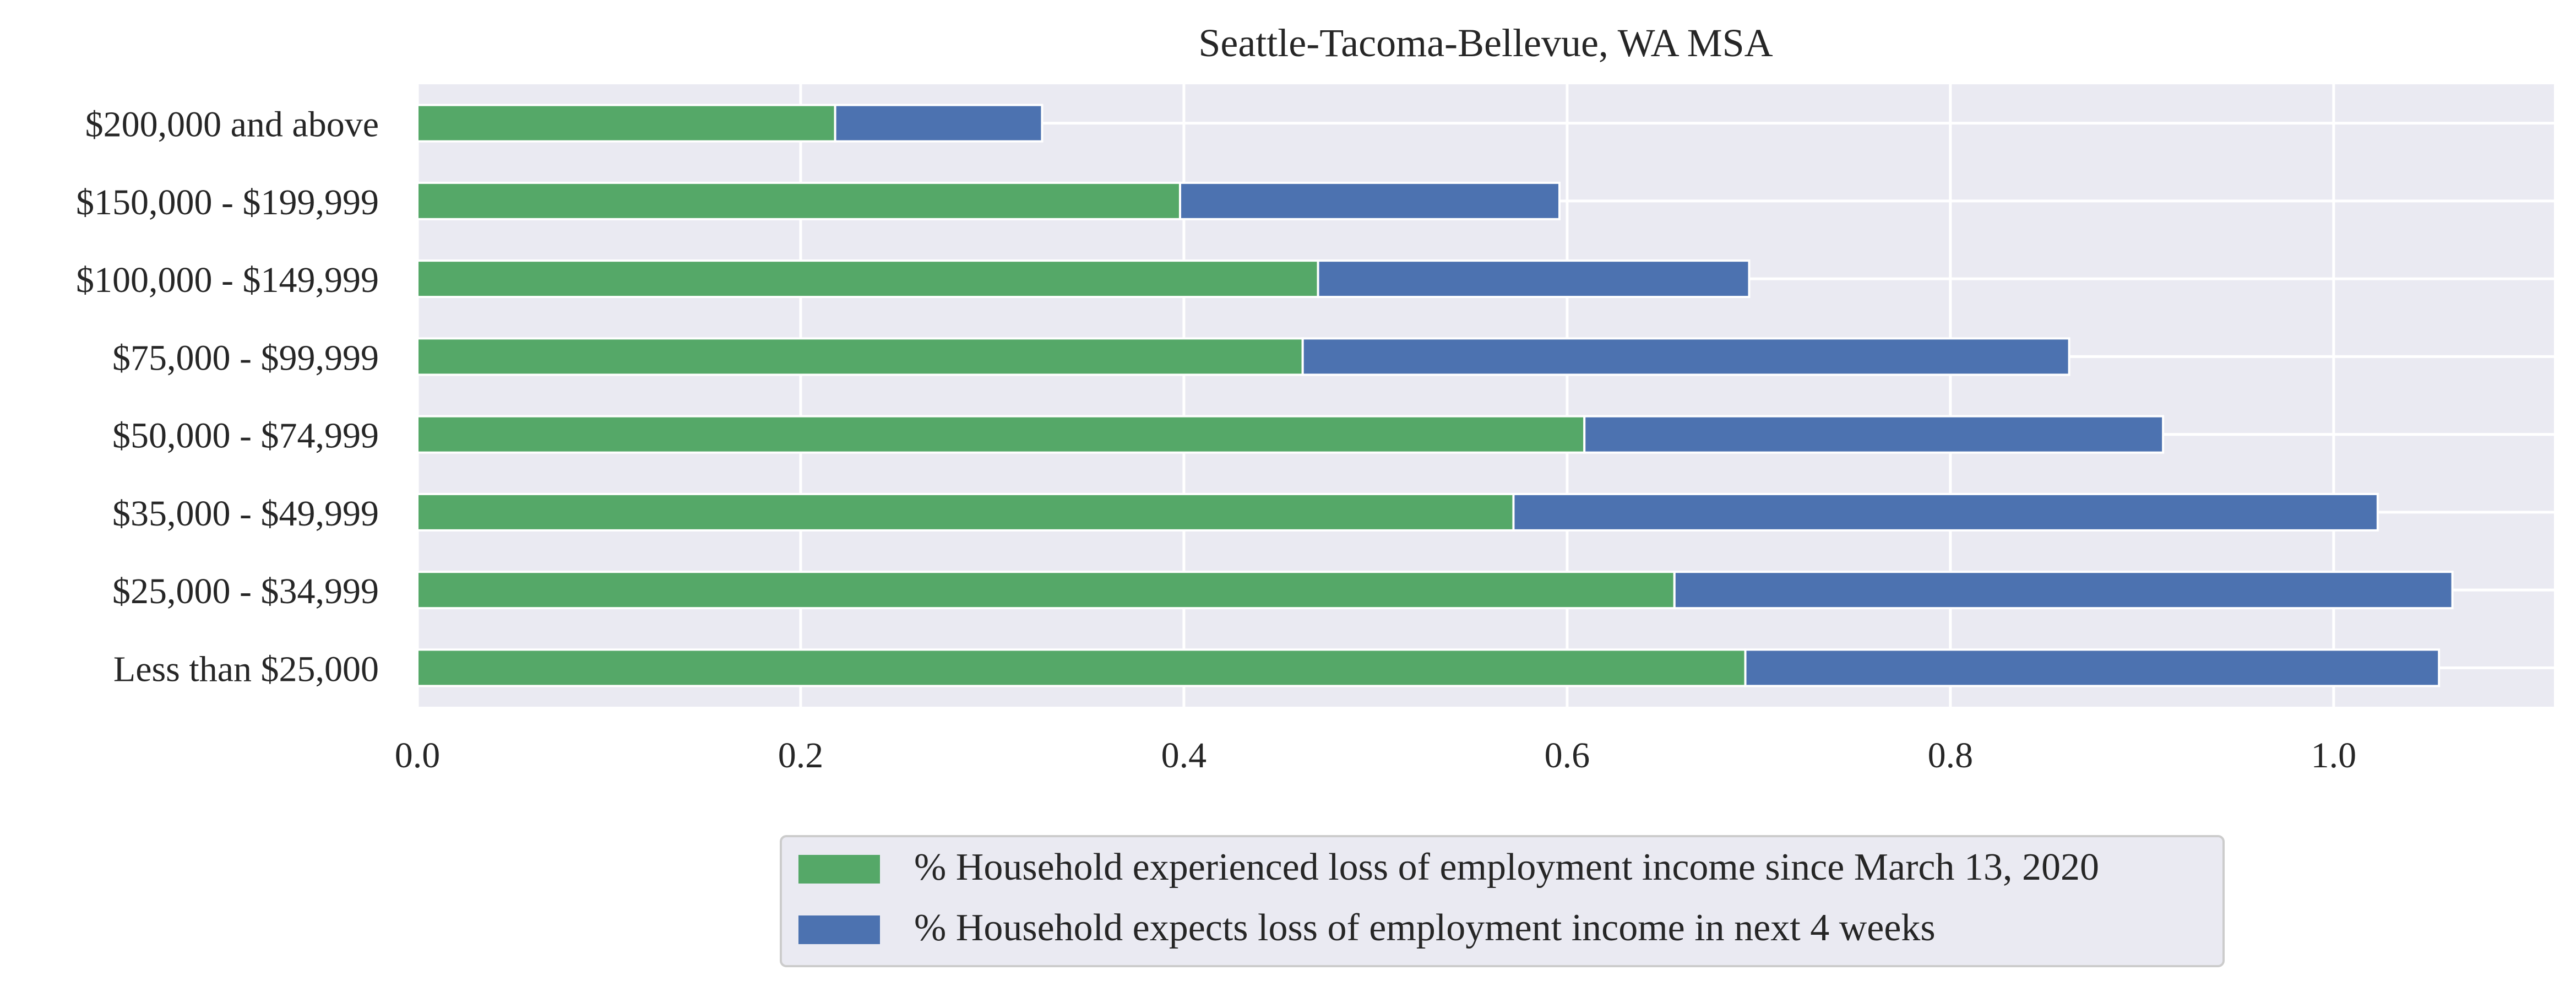 The height and width of the screenshot is (997, 2576). Describe the element at coordinates (232, 125) in the screenshot. I see `y-category-label: $200,000 and above` at that location.